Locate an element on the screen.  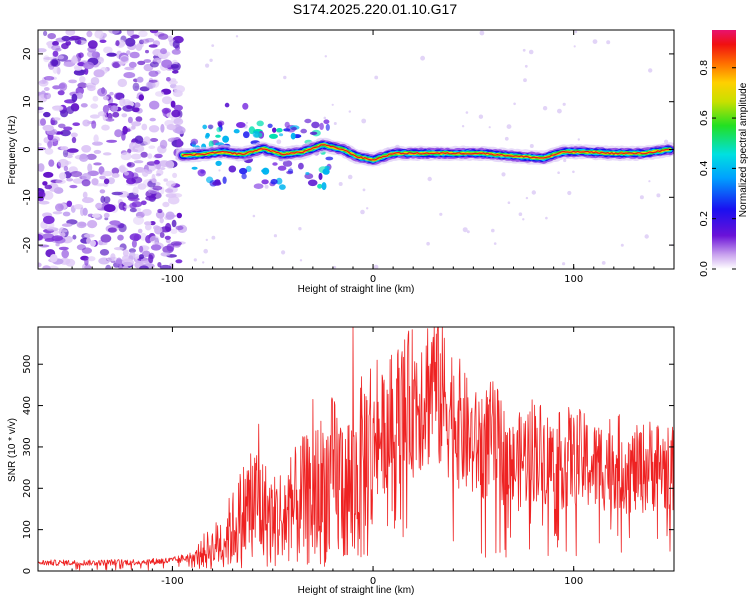
snr-ylabel: SNR (10 * v/v) is located at coordinates (12, 450).